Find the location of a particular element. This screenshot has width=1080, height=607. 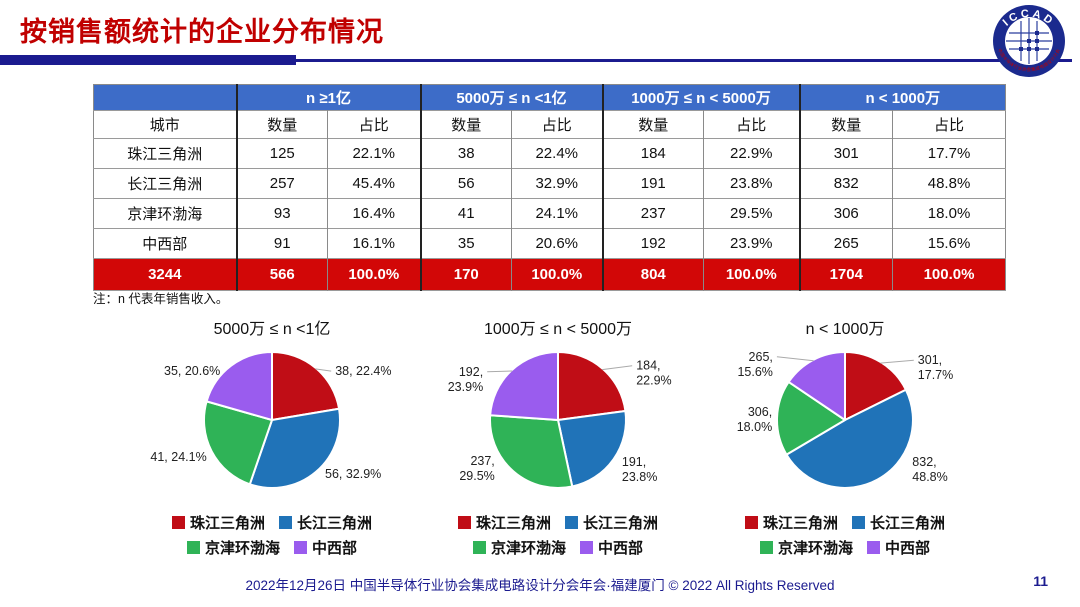

pie-data-label: 35, 20.6% is located at coordinates (192, 371).